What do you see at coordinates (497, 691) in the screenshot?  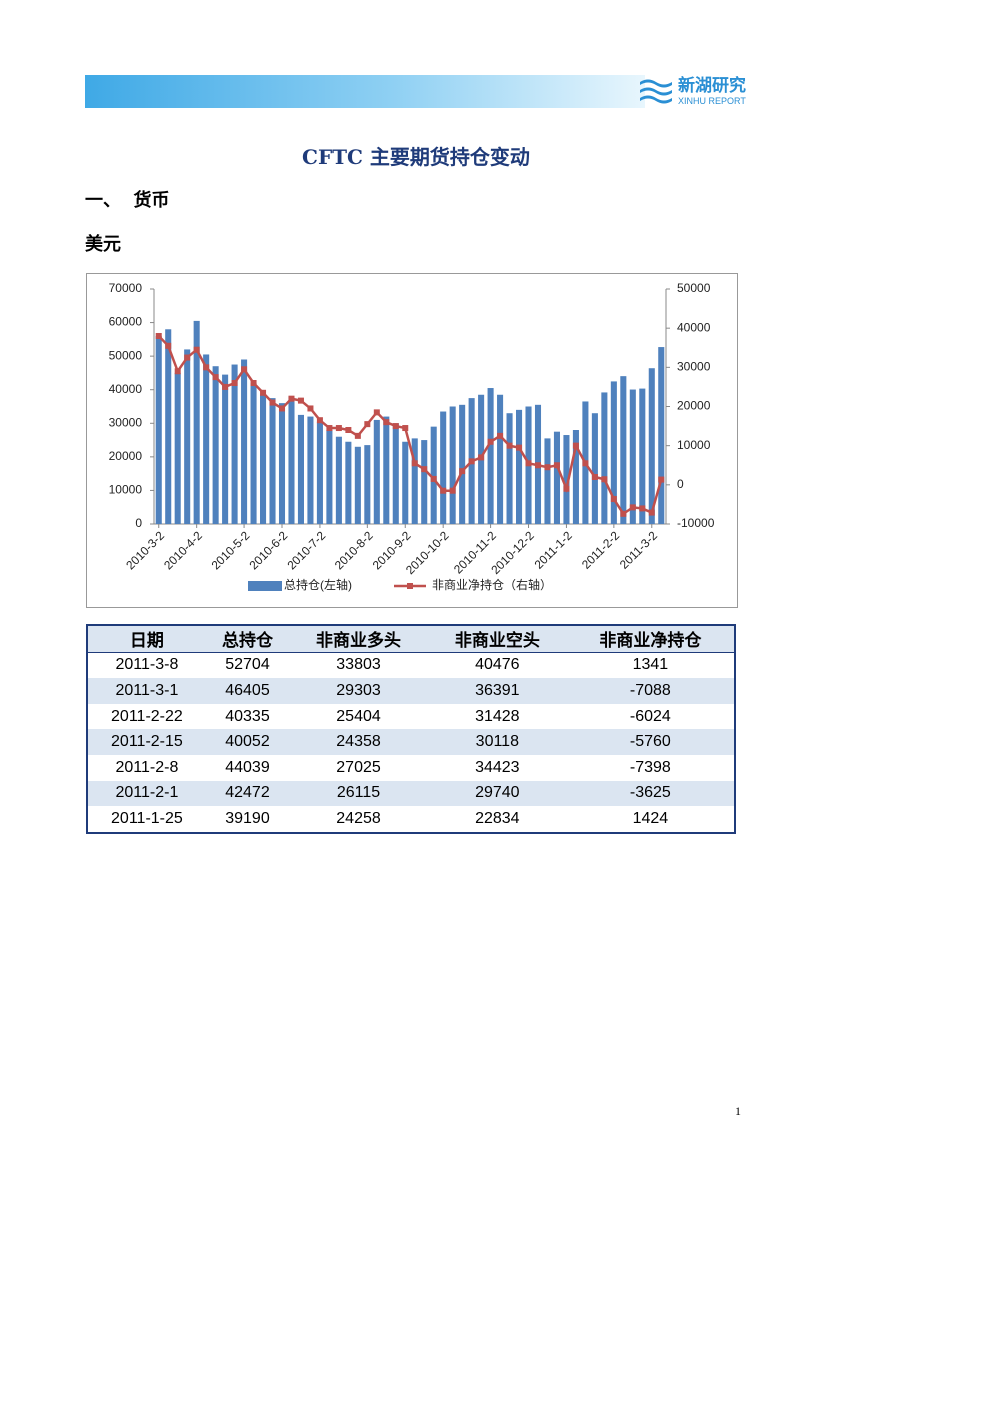 I see `table-cell: 36391` at bounding box center [497, 691].